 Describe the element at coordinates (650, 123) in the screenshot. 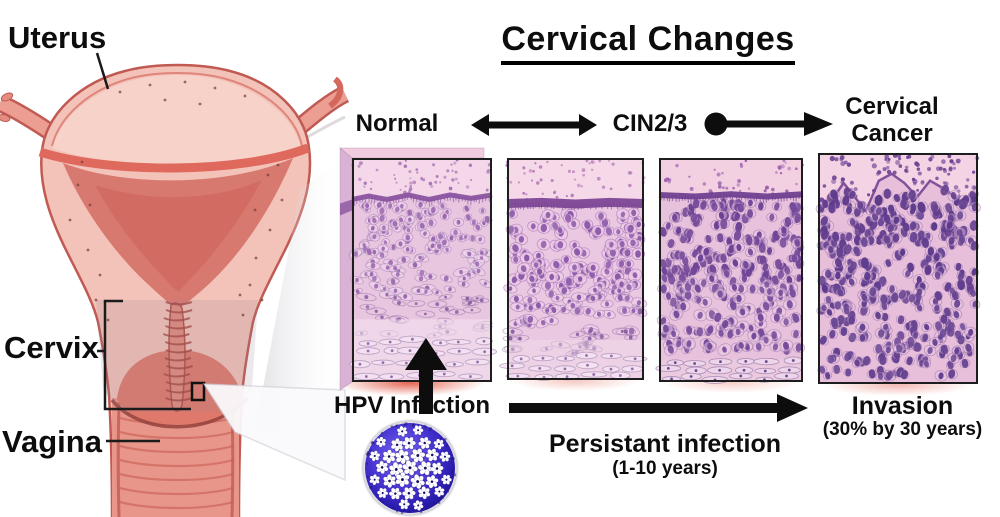

I see `stage-label-cin23: CIN2/3` at that location.